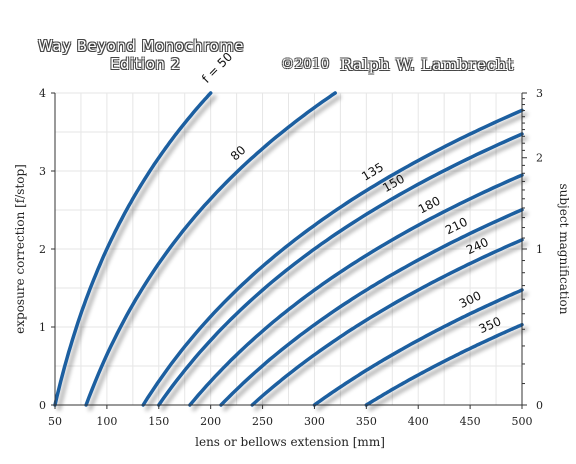 The height and width of the screenshot is (464, 576). Describe the element at coordinates (539, 93) in the screenshot. I see `right-tick-label: 3` at that location.